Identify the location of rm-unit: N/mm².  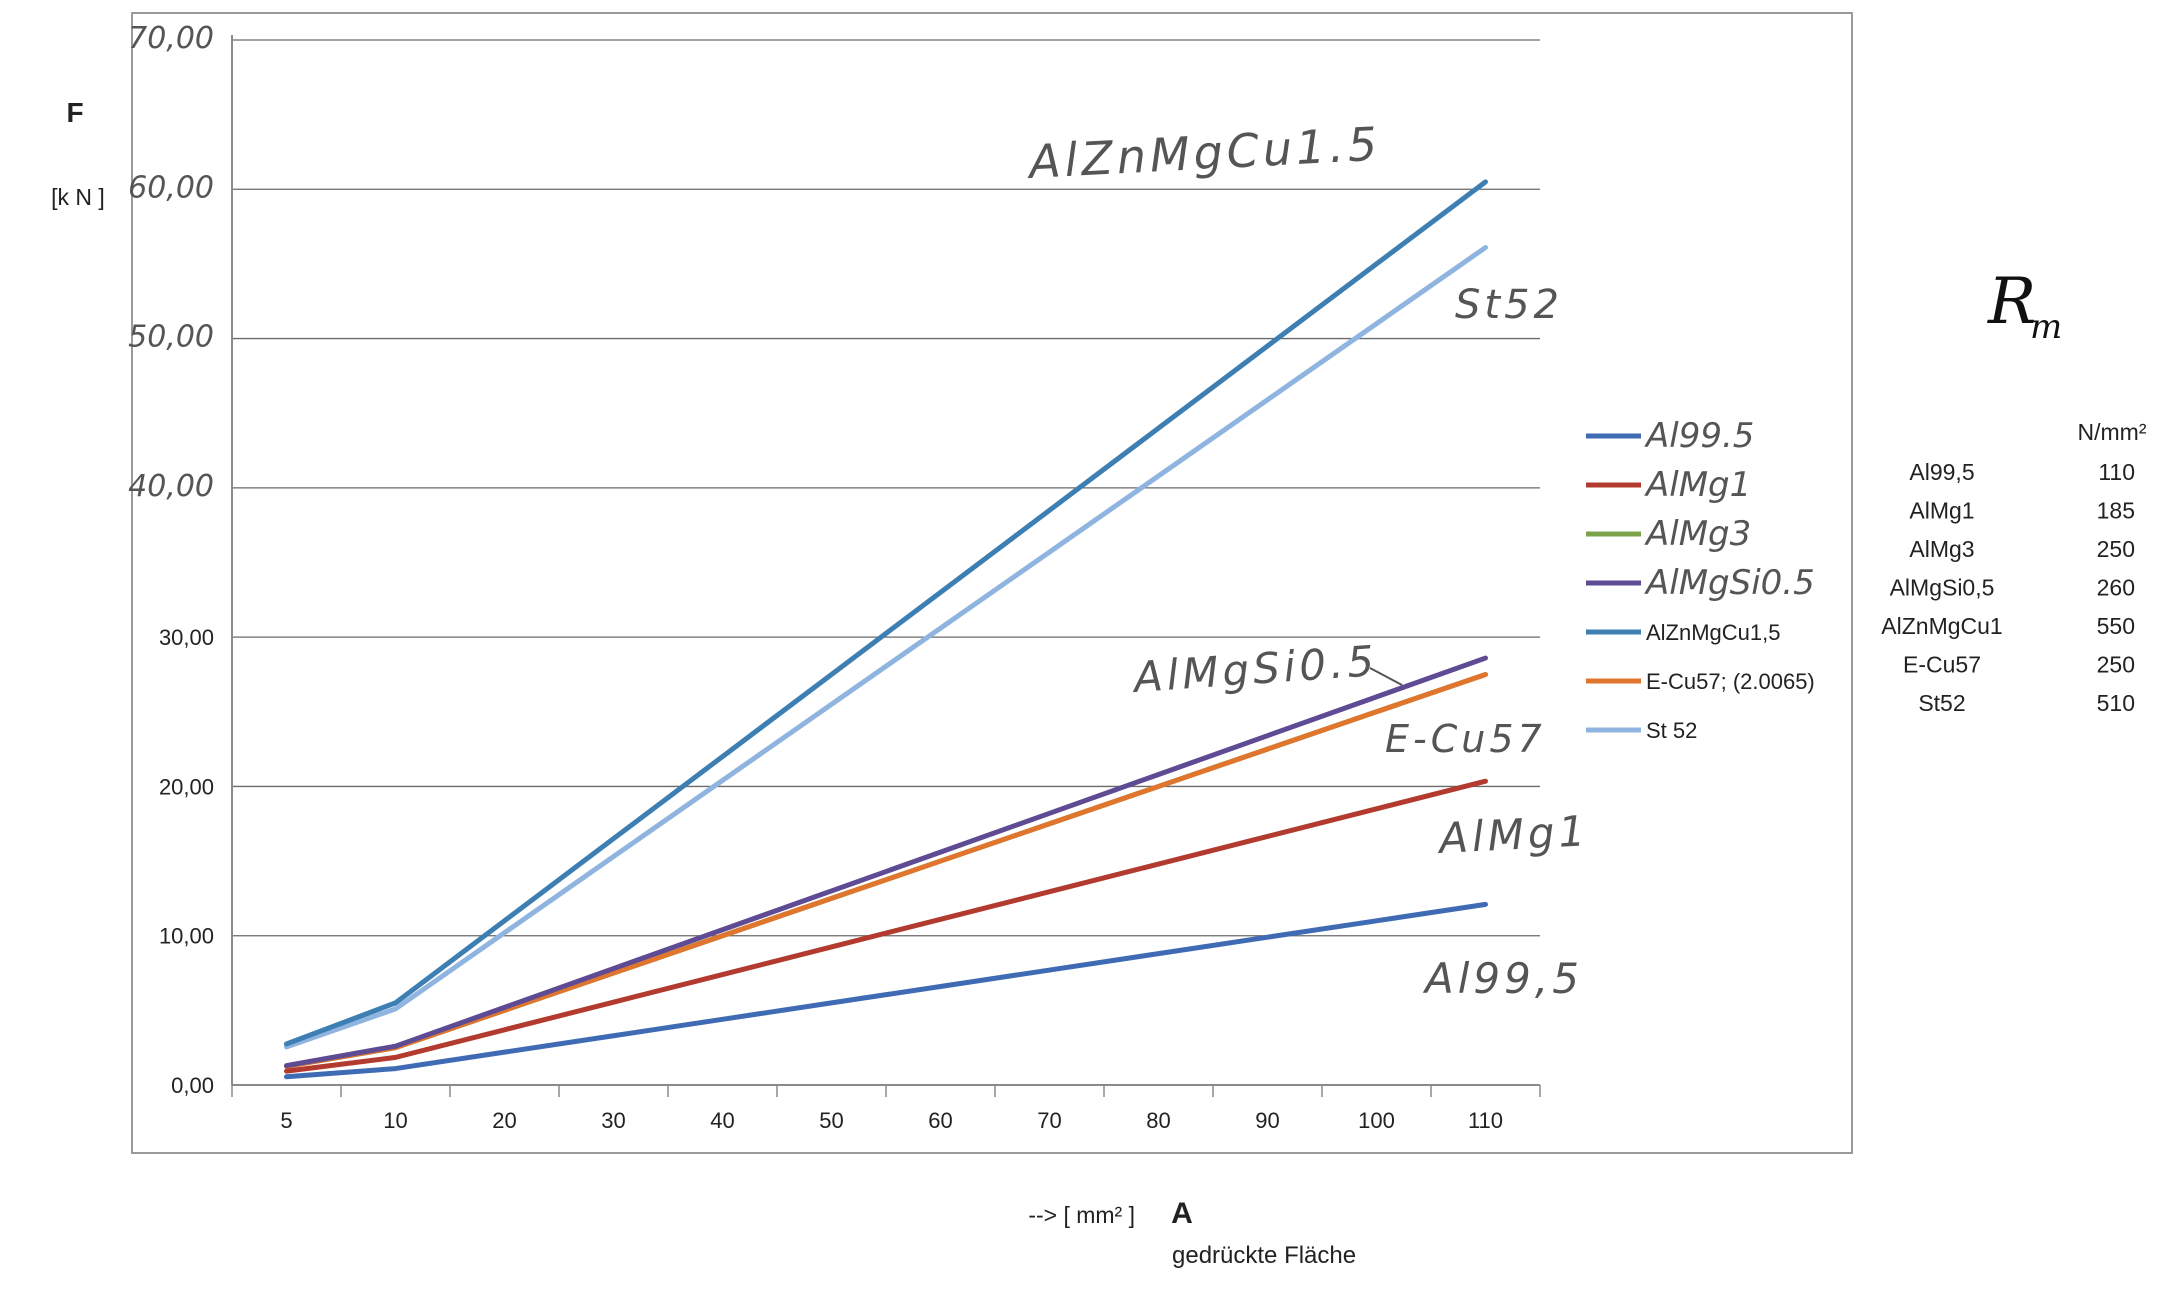
(2112, 432).